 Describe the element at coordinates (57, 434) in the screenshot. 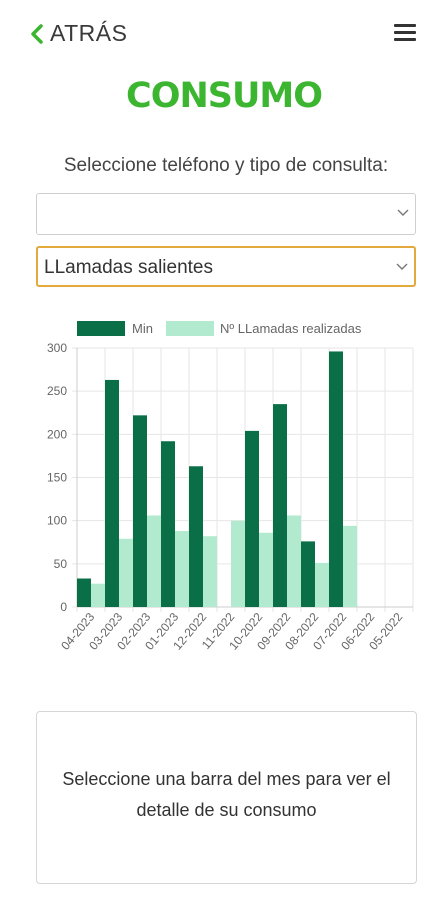

I see `y-tick-label: 200` at that location.